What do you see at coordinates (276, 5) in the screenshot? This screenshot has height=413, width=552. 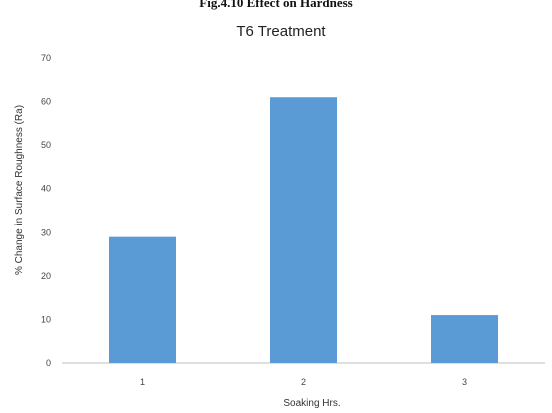 I see `figure-caption: Fig.4.10 Effect on Hardness` at bounding box center [276, 5].